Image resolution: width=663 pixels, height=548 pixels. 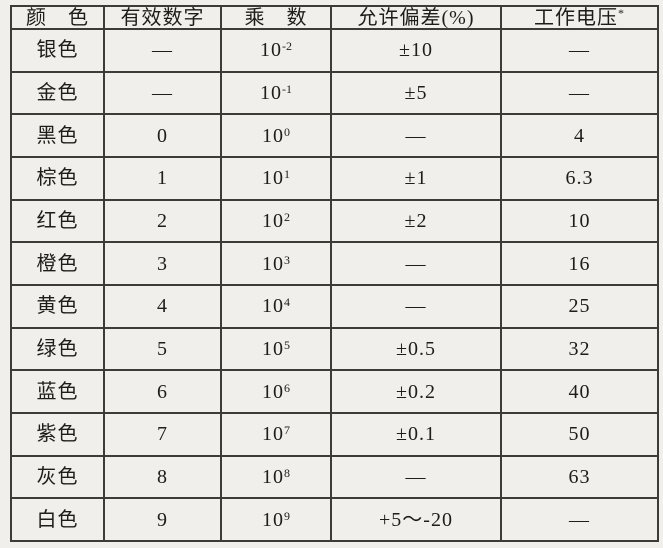 I want to click on table-row: 黄色 4 104 — 25, so click(x=334, y=306).